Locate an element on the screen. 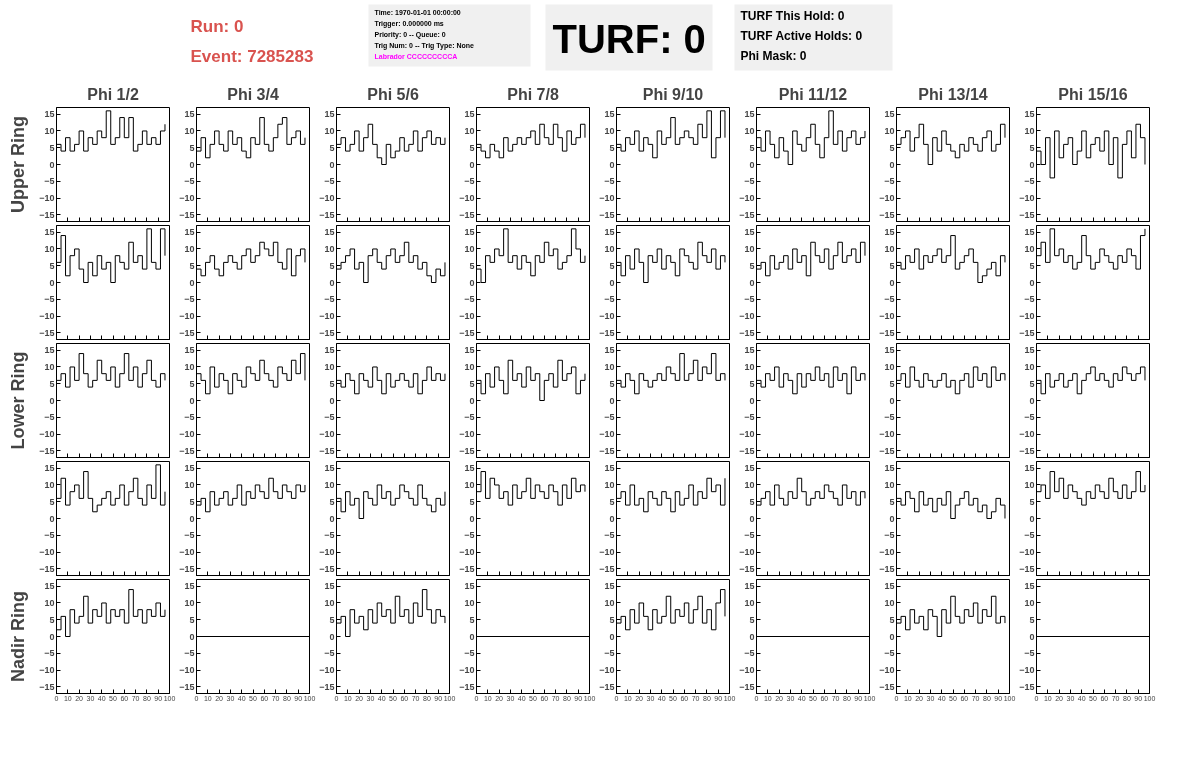 This screenshot has width=1196, height=772. text: Event: 7285283 is located at coordinates (252, 56).